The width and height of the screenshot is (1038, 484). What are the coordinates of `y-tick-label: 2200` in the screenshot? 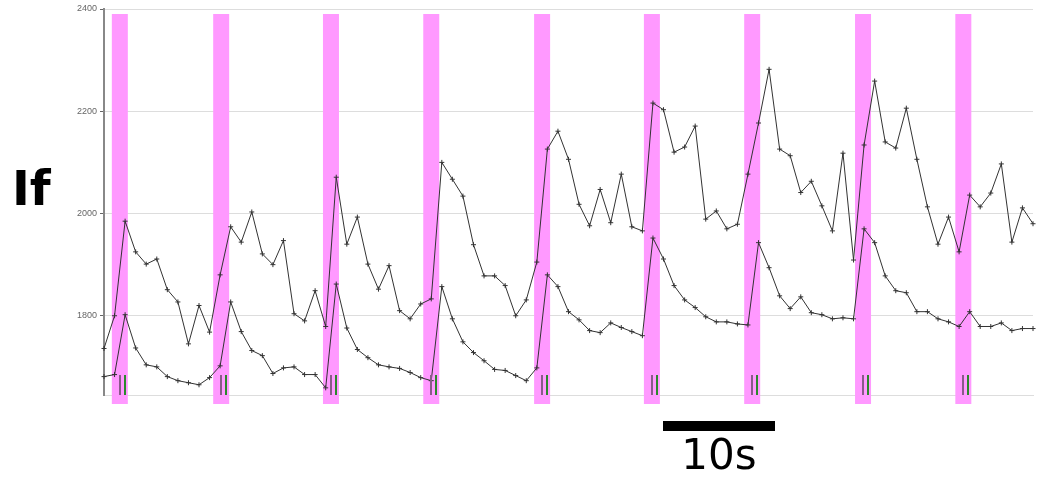 It's located at (86, 110).